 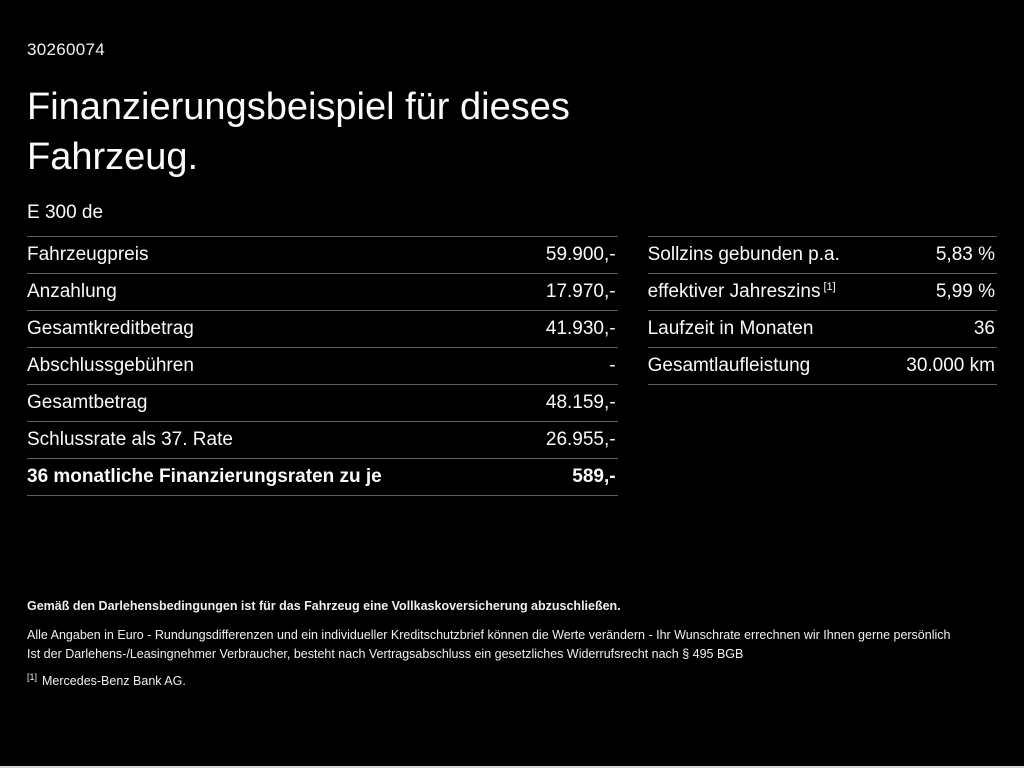 I want to click on row-label: Fahrzeugpreis, so click(x=88, y=255).